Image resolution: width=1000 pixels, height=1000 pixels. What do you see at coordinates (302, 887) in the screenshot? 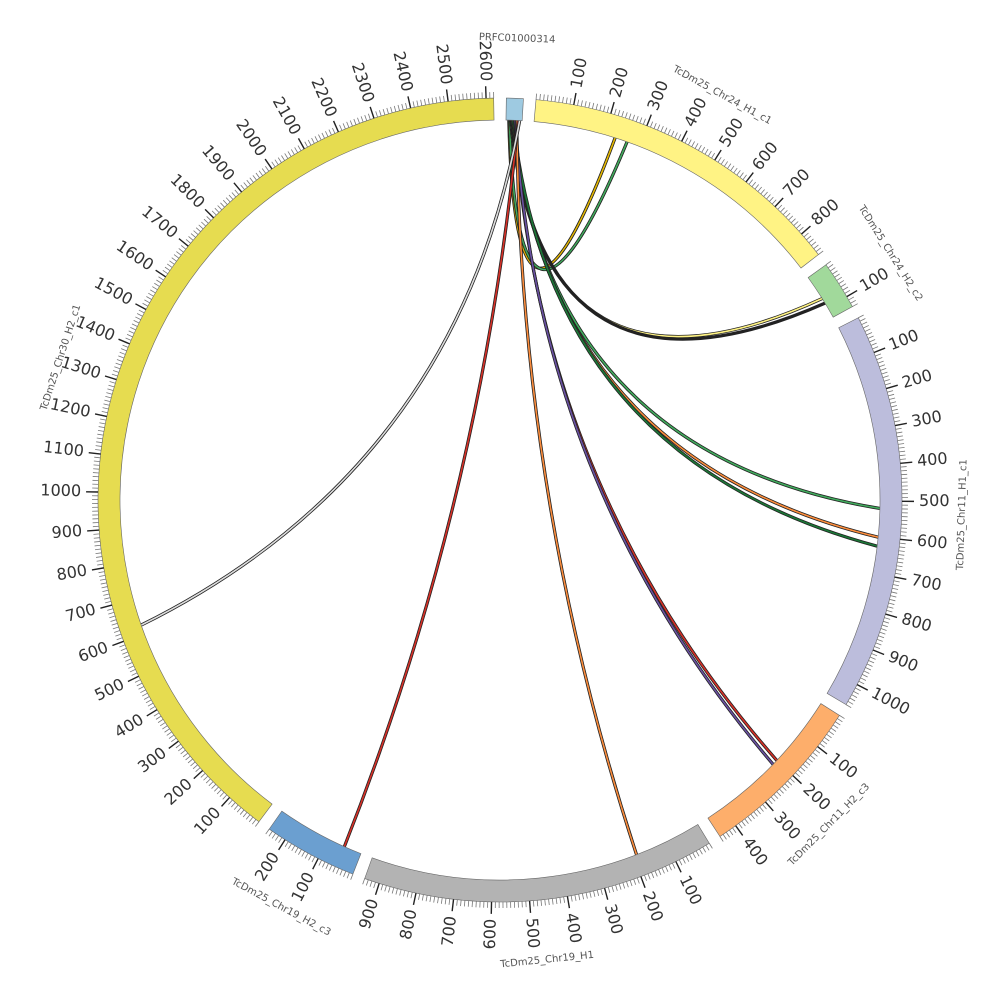
I see `tick-label: 100` at bounding box center [302, 887].